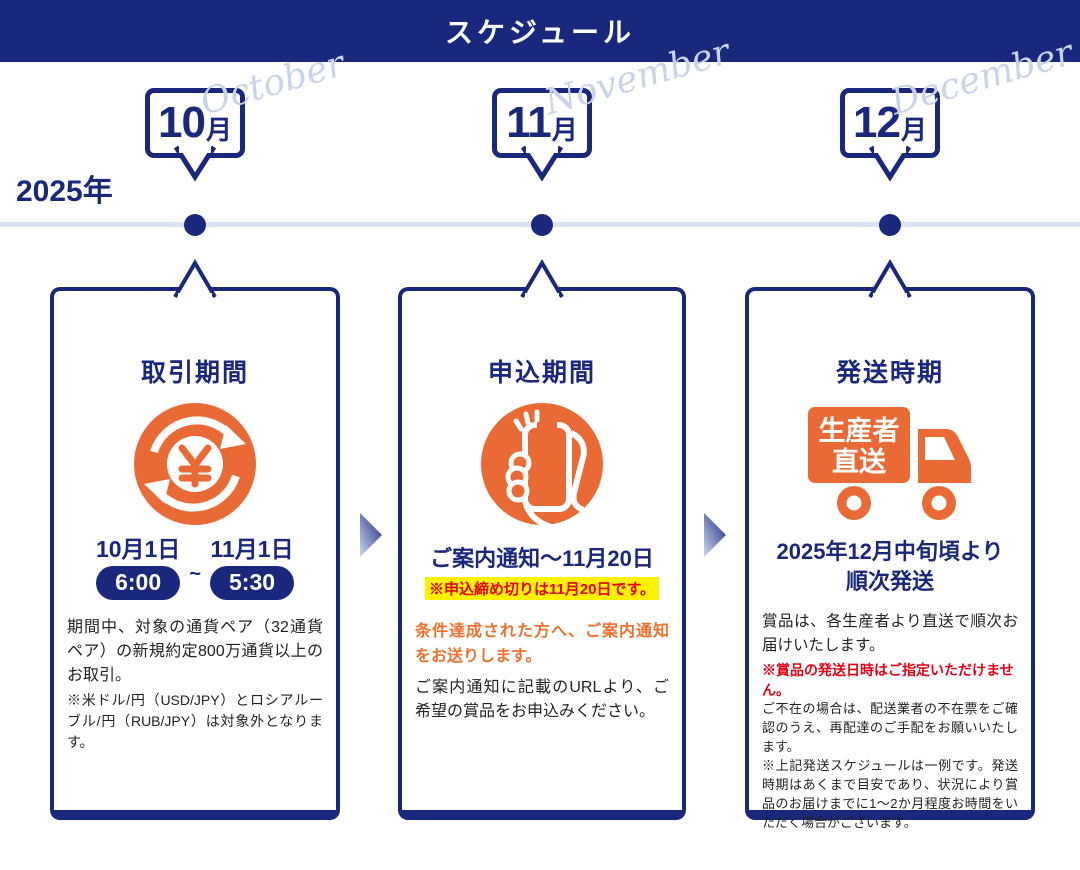 The height and width of the screenshot is (870, 1080). What do you see at coordinates (194, 373) in the screenshot?
I see `card-title: 取引期間` at bounding box center [194, 373].